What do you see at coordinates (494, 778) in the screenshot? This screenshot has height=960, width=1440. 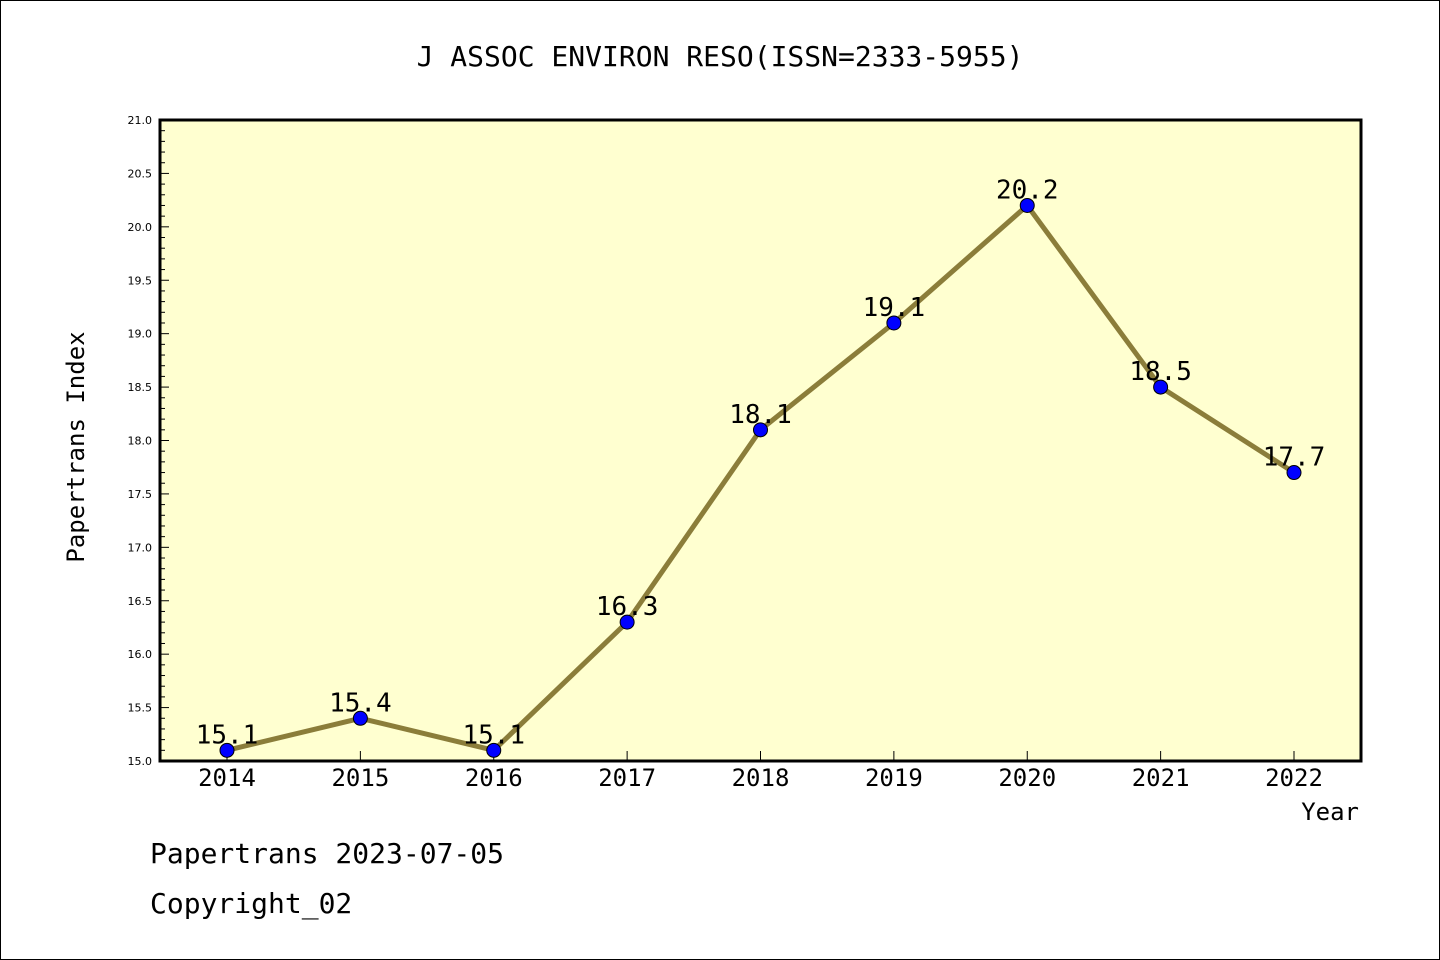 I see `x-tick-label: 2016` at bounding box center [494, 778].